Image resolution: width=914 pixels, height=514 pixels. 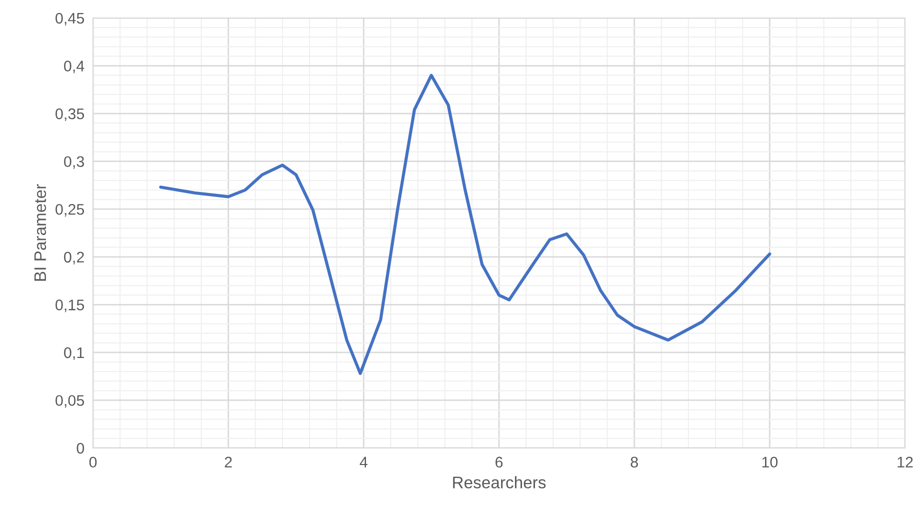 What do you see at coordinates (228, 462) in the screenshot?
I see `x-tick-label: 2` at bounding box center [228, 462].